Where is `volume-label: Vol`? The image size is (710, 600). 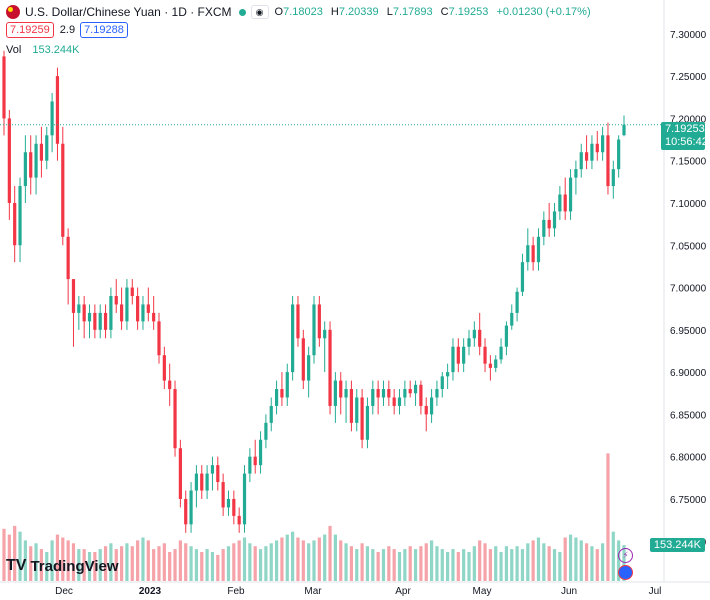
volume-label: Vol is located at coordinates (14, 50).